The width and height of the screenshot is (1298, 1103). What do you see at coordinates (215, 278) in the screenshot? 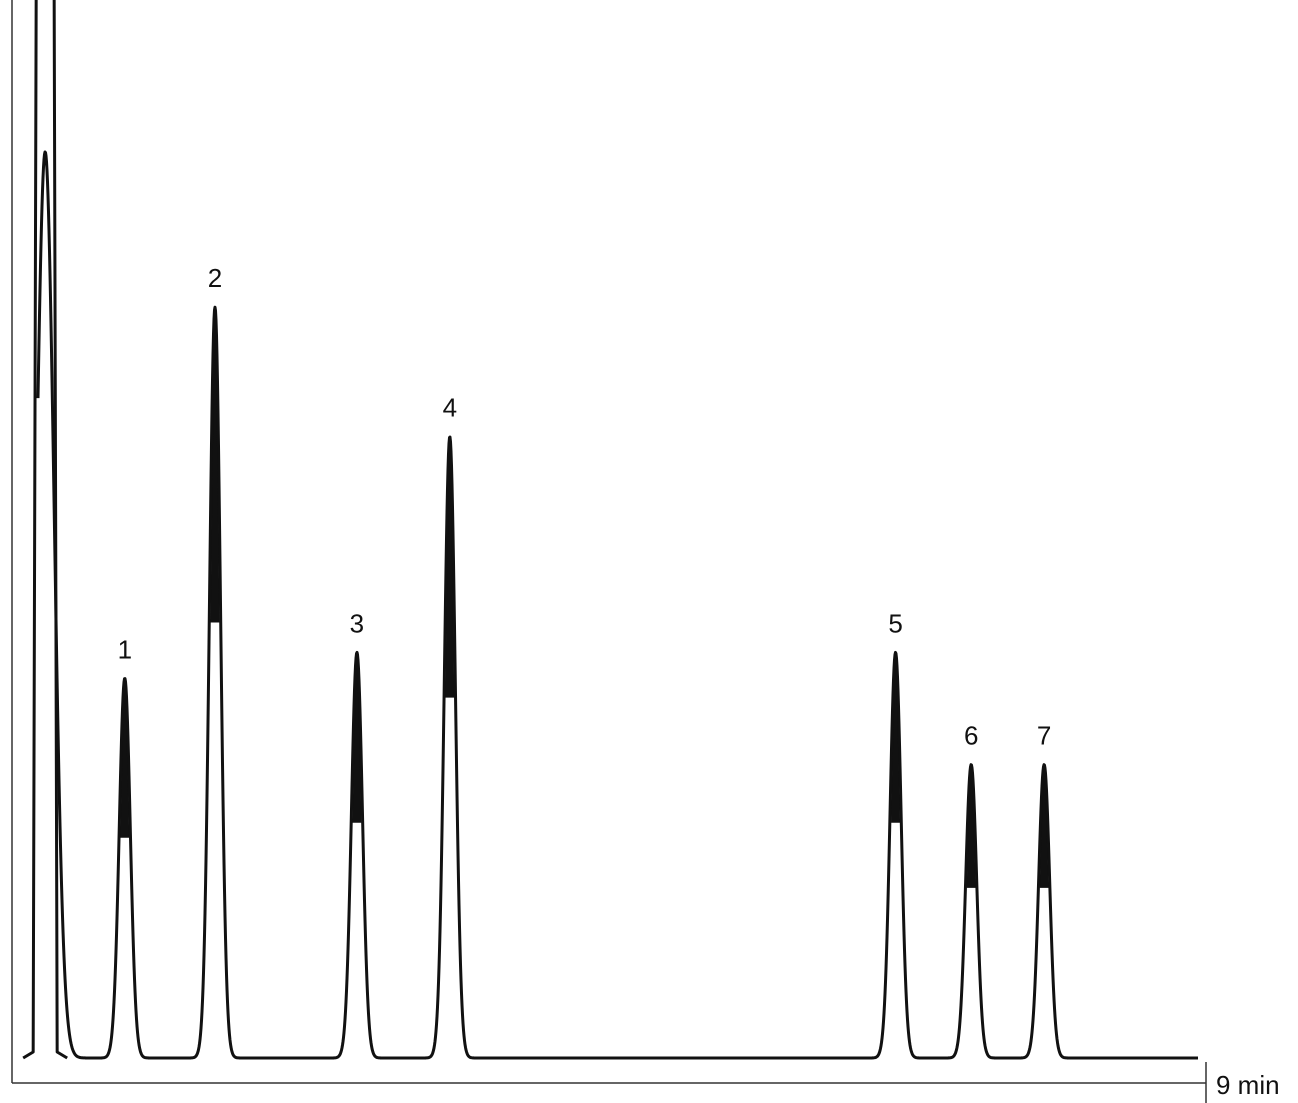
I see `peak-label-2: 2` at bounding box center [215, 278].